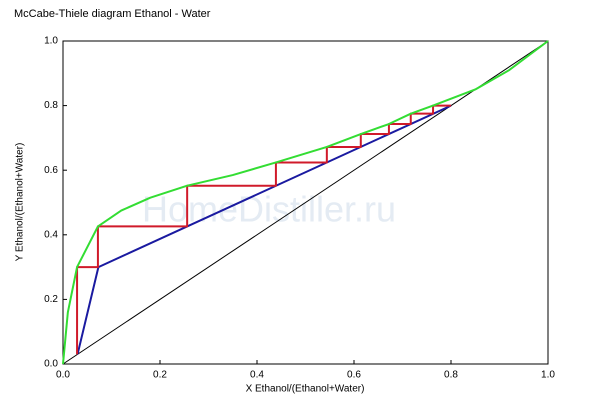 This screenshot has width=609, height=405. Describe the element at coordinates (51, 41) in the screenshot. I see `y-tick-label: 1.0` at that location.